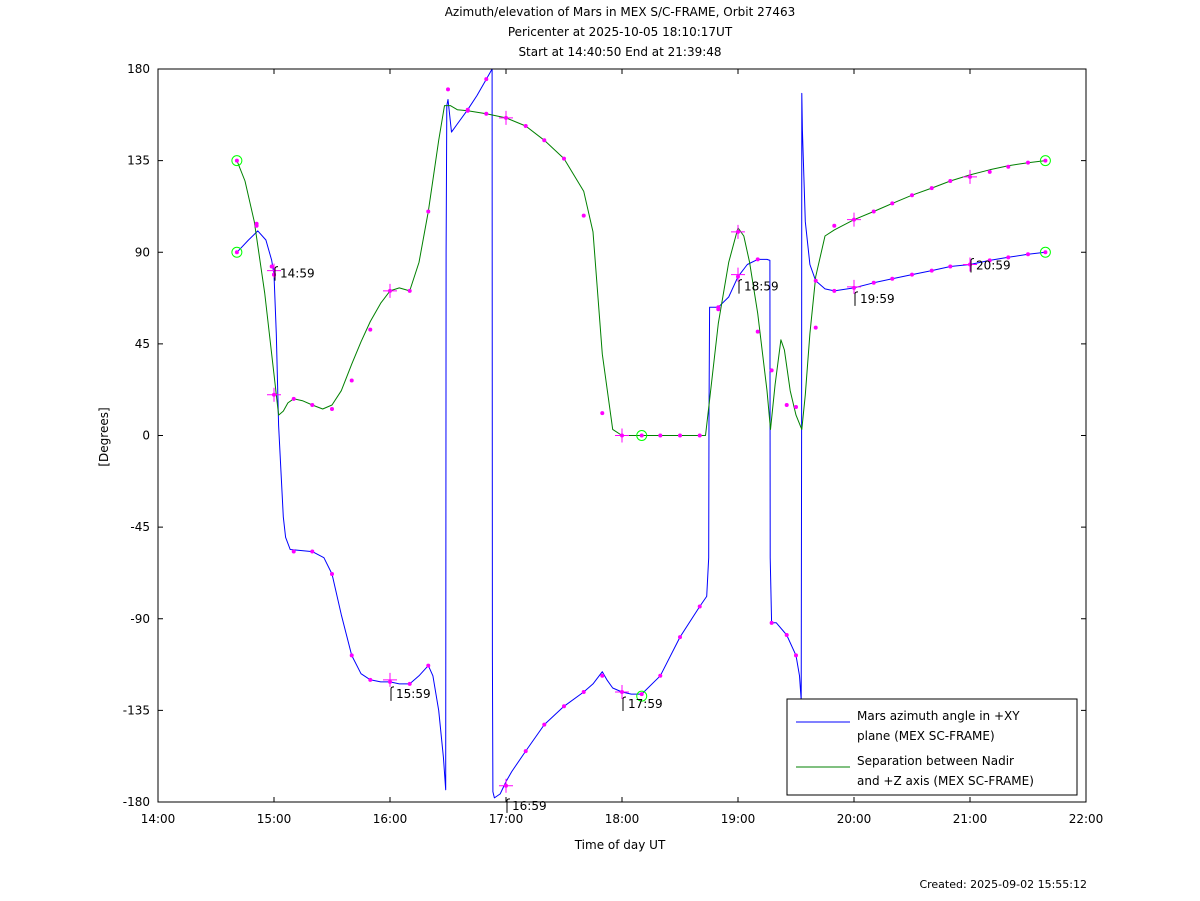 The height and width of the screenshot is (901, 1200). What do you see at coordinates (138, 161) in the screenshot?
I see `y-tick-label-1: 135` at bounding box center [138, 161].